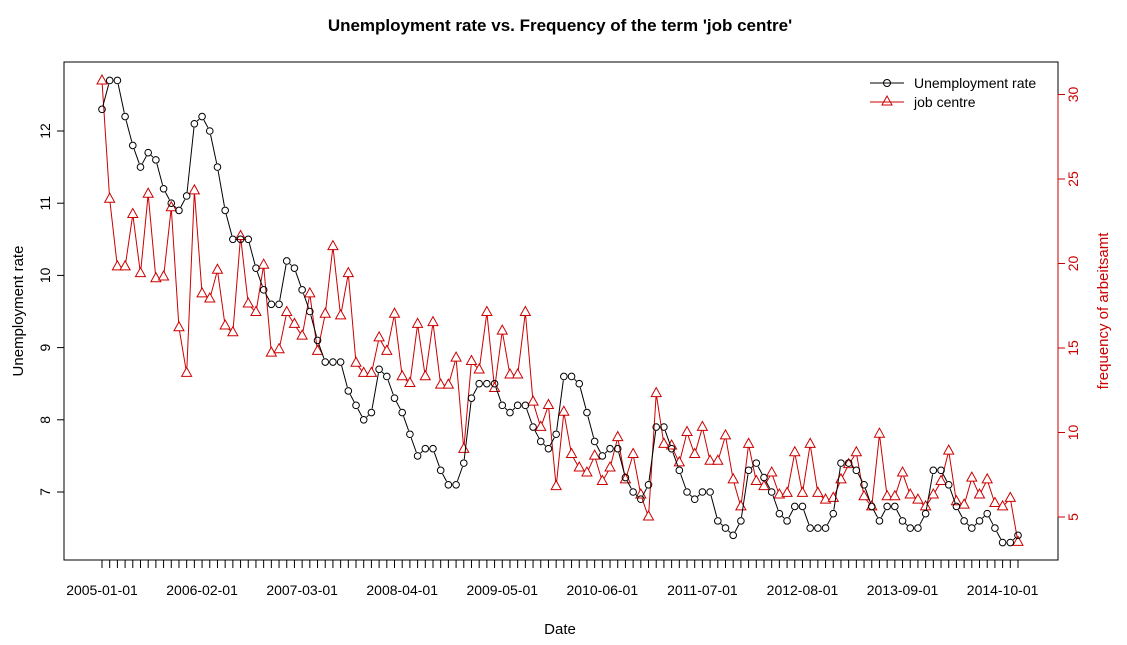  What do you see at coordinates (45, 420) in the screenshot?
I see `y-left-tick-label: 8` at bounding box center [45, 420].